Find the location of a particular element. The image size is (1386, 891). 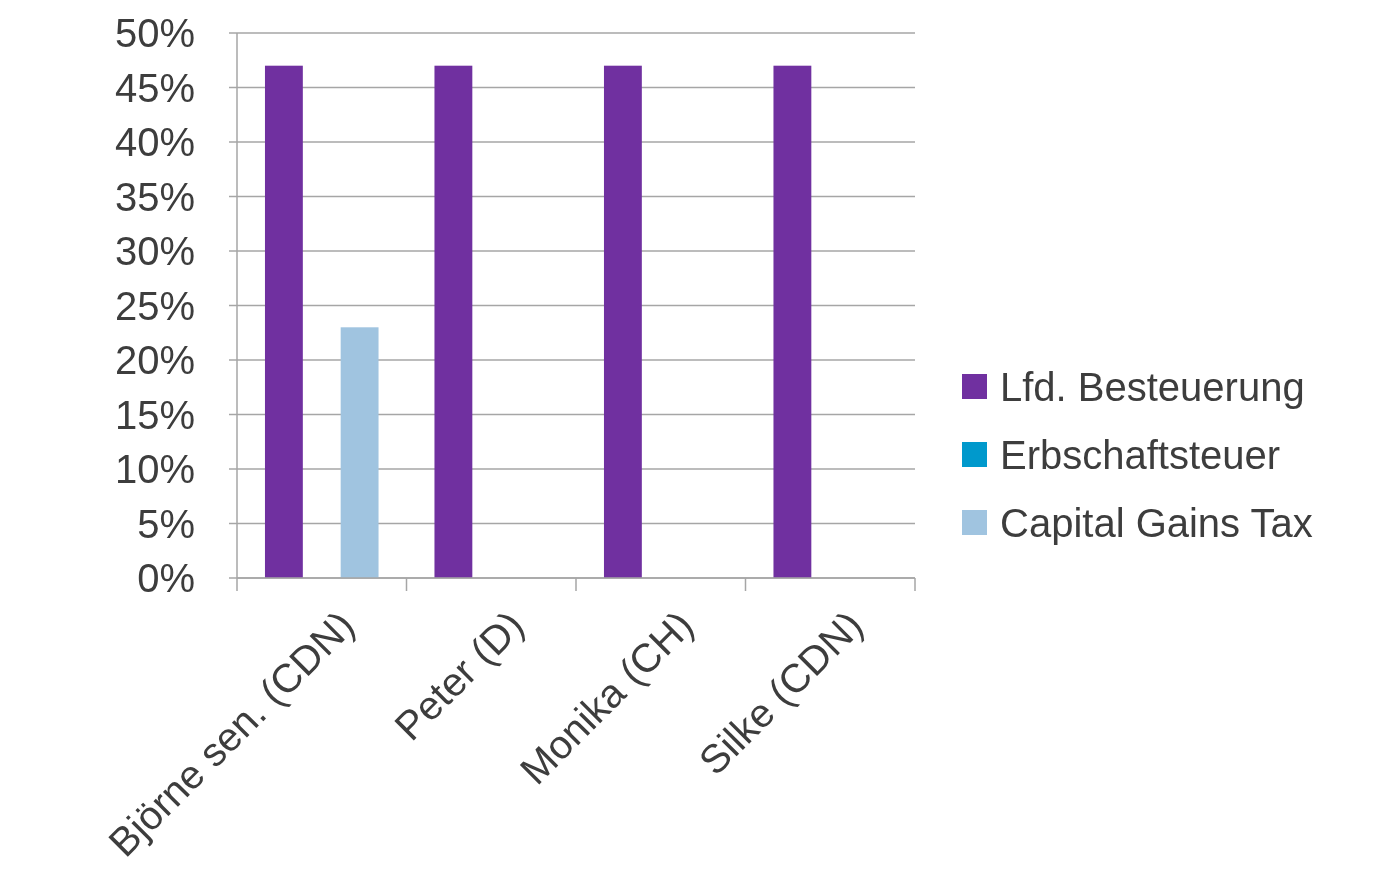

y-tick-label: 30% is located at coordinates (154, 251).